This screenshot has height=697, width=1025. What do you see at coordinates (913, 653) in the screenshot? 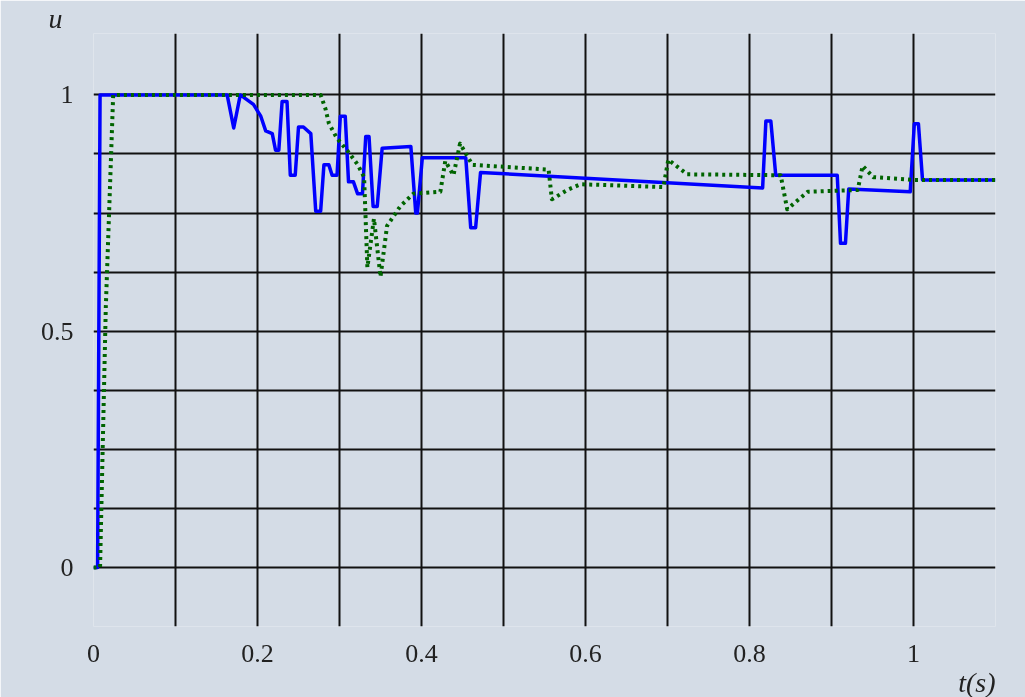
I see `x-tick-label: 1` at bounding box center [913, 653].